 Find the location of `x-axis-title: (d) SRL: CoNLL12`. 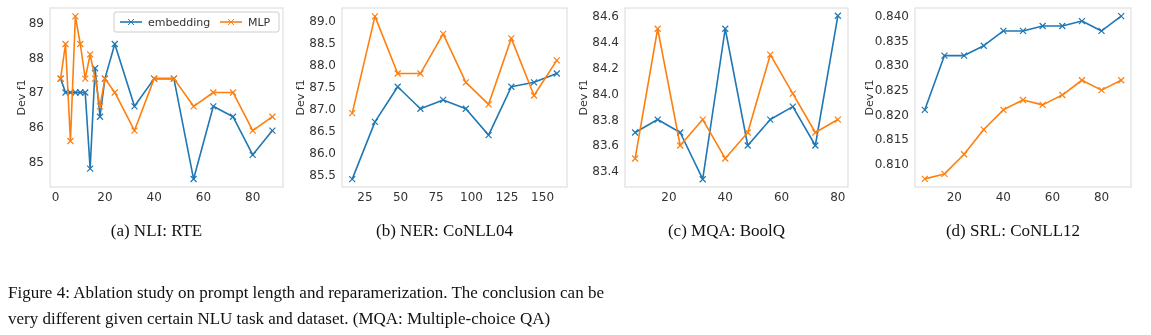

x-axis-title: (d) SRL: CoNLL12 is located at coordinates (1013, 230).